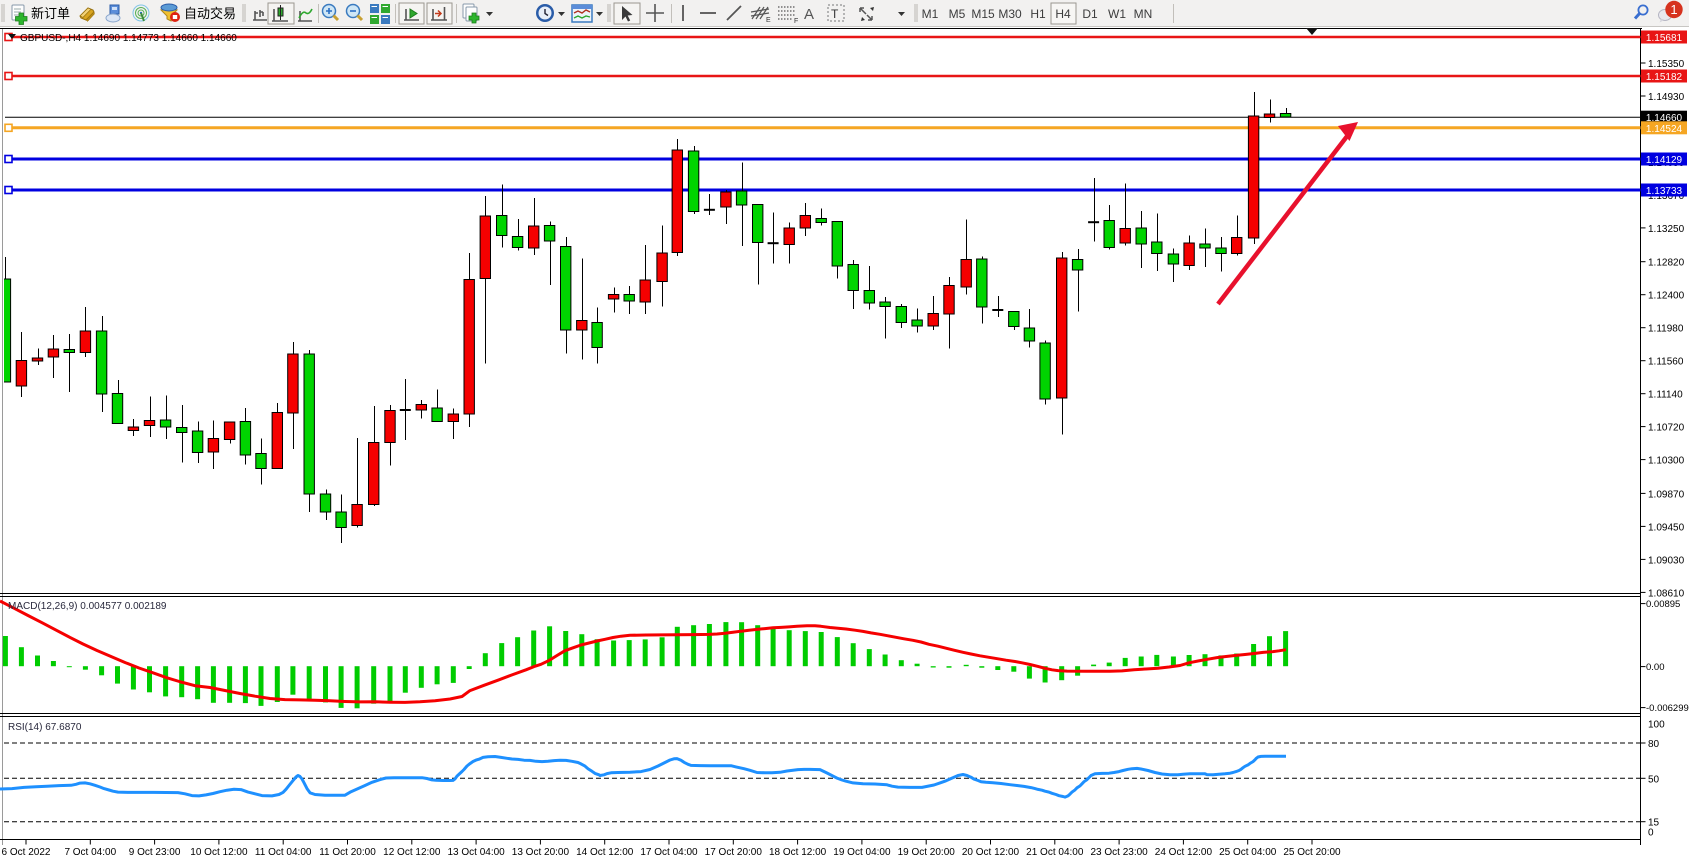  I want to click on svg-text: 1.09870, so click(1666, 494).